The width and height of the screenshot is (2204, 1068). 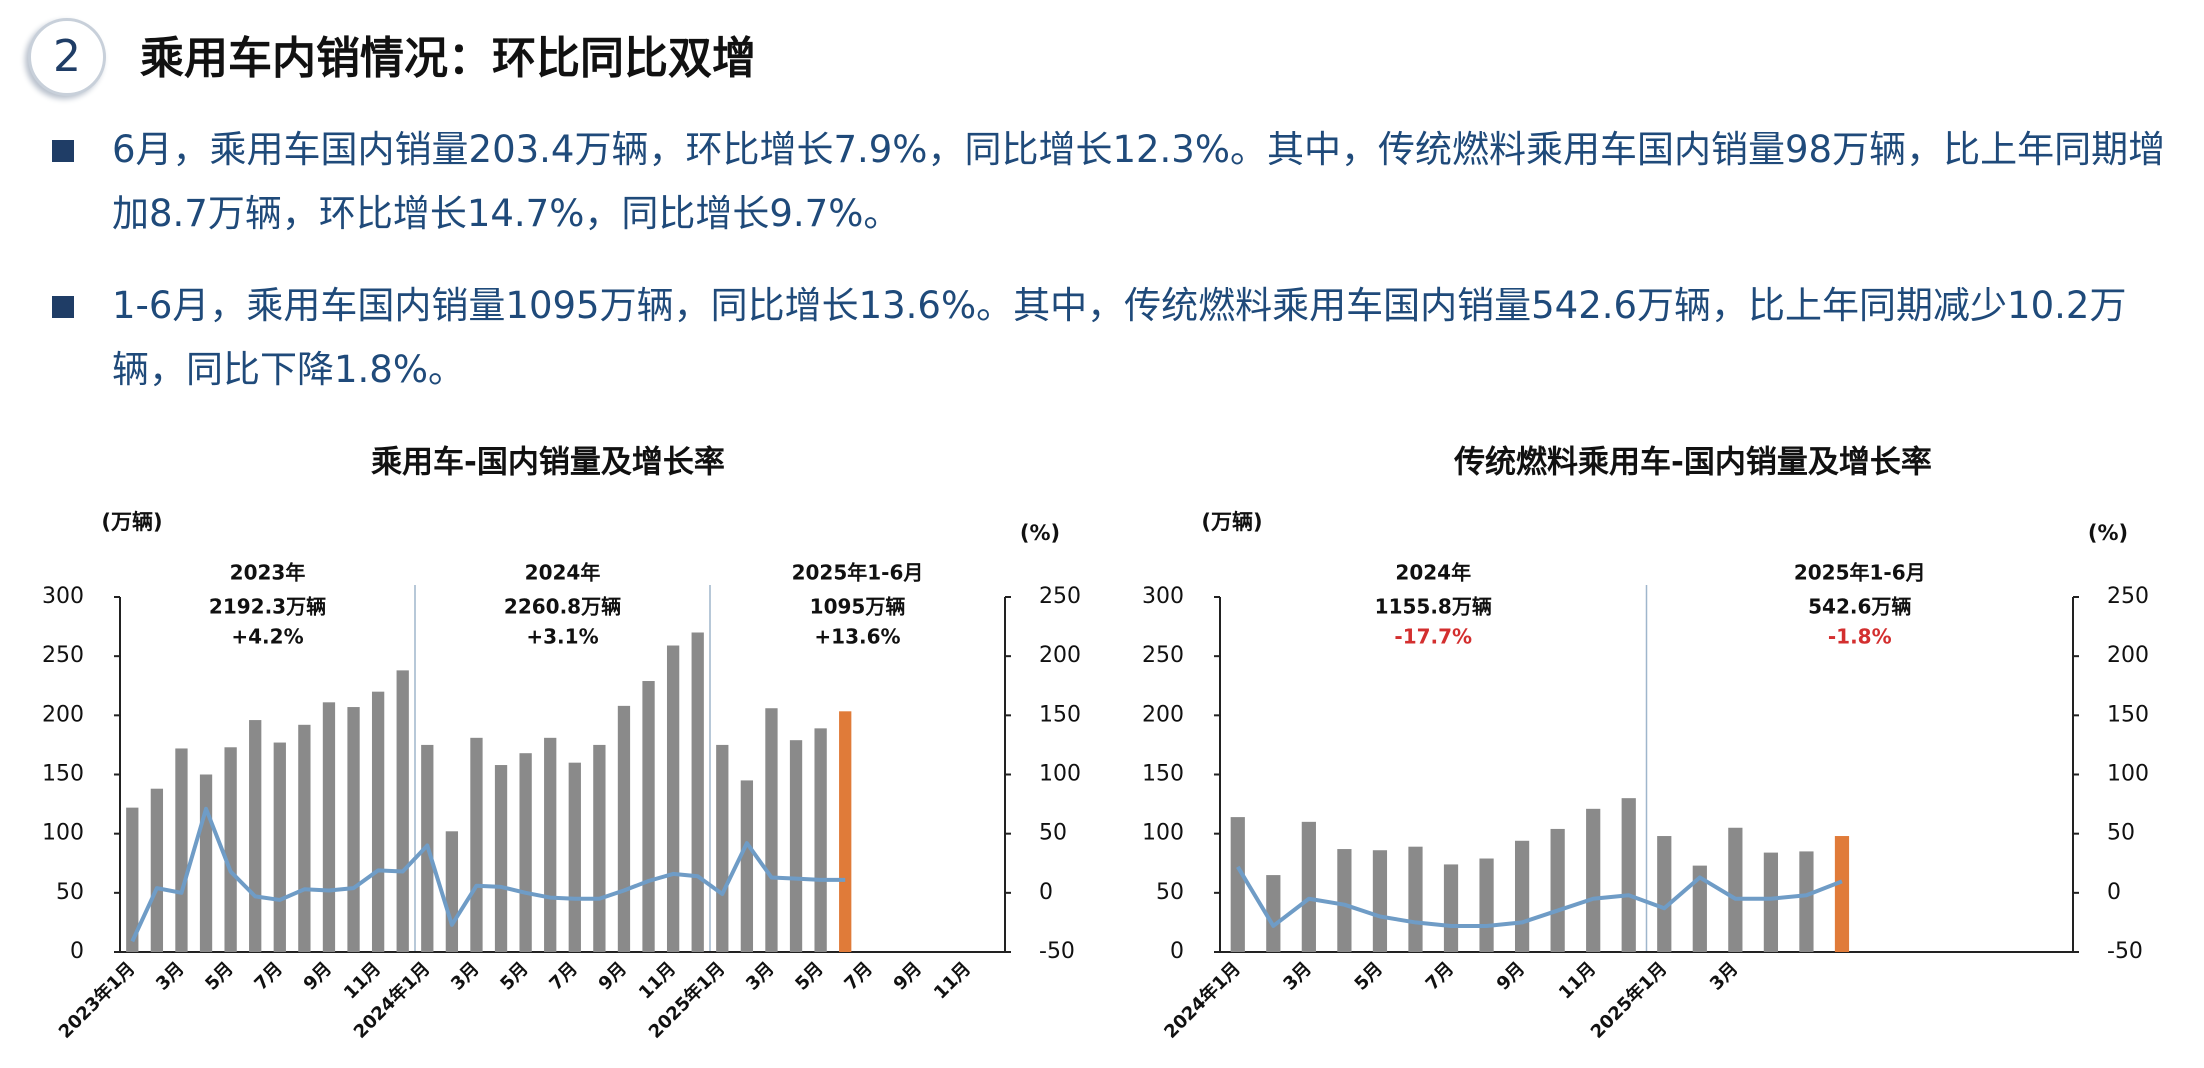 I want to click on x-tick-label: 2023年1月, so click(x=96, y=1000).